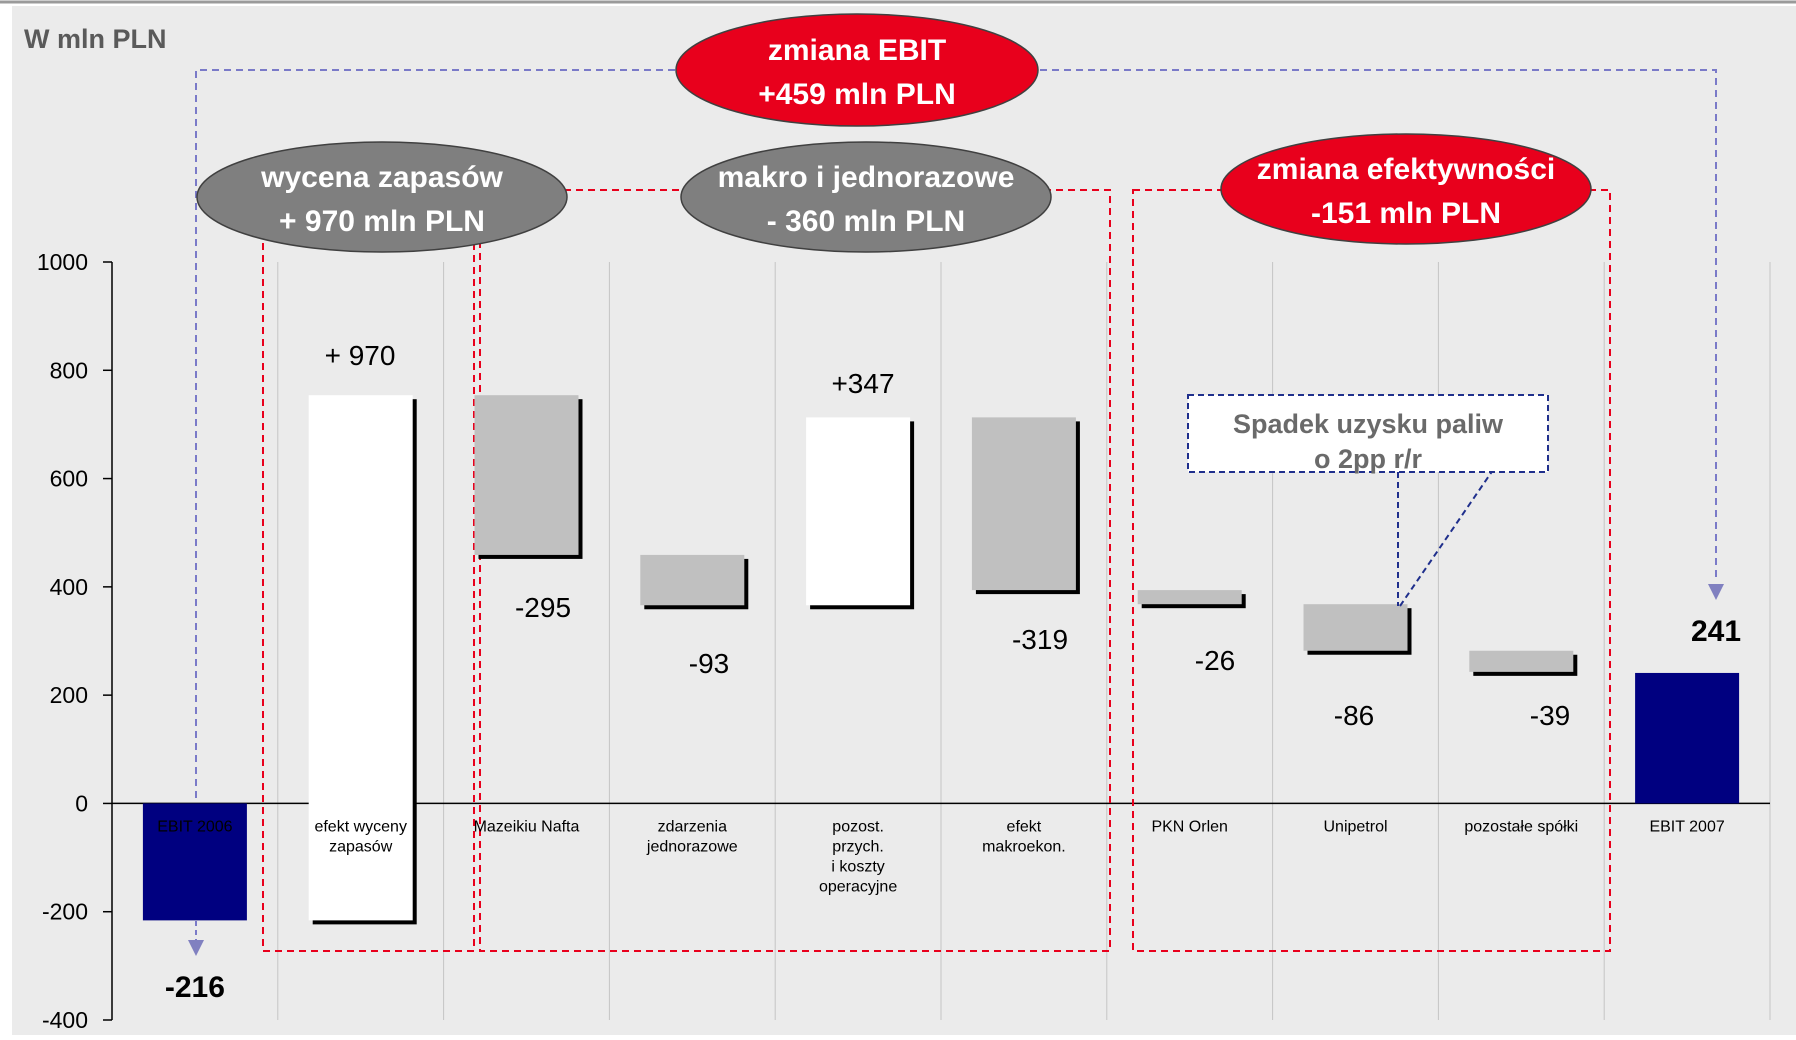 This screenshot has width=1796, height=1040. Describe the element at coordinates (382, 221) in the screenshot. I see `group-ellipse-line-2: + 970 mln PLN` at that location.